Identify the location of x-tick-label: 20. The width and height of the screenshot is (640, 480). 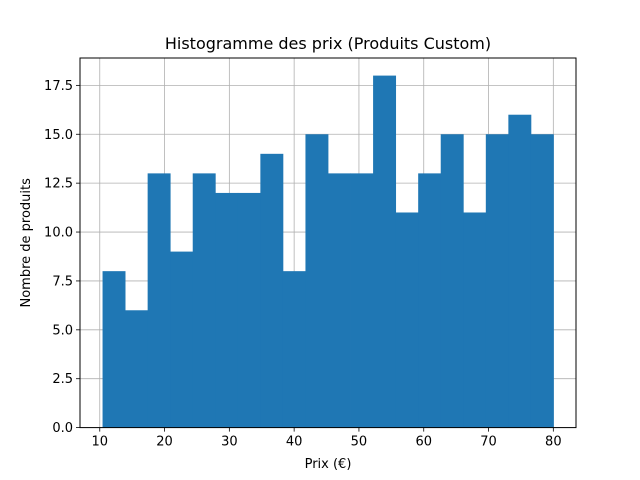
(164, 442).